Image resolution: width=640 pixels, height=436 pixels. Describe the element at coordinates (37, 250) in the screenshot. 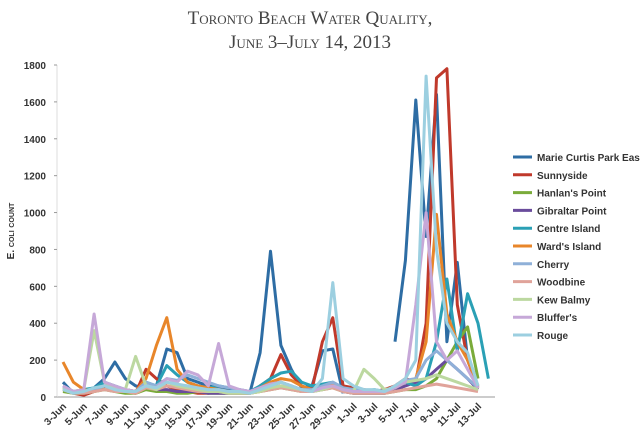

I see `y-tick-label: 800` at that location.